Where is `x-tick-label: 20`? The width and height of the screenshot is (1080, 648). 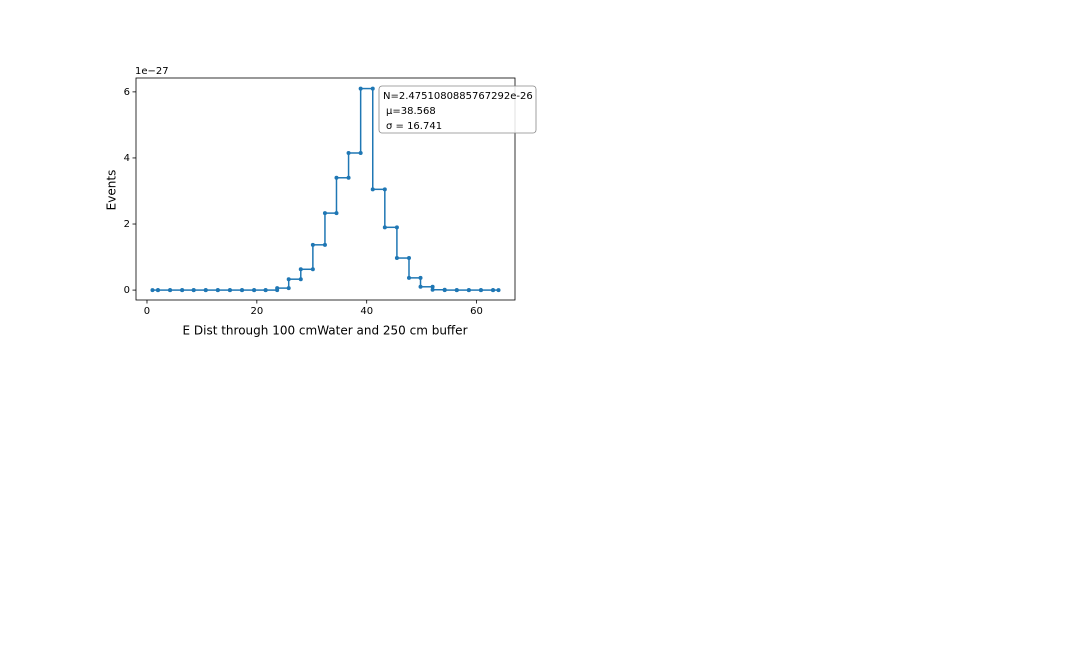
x-tick-label: 20 is located at coordinates (256, 311).